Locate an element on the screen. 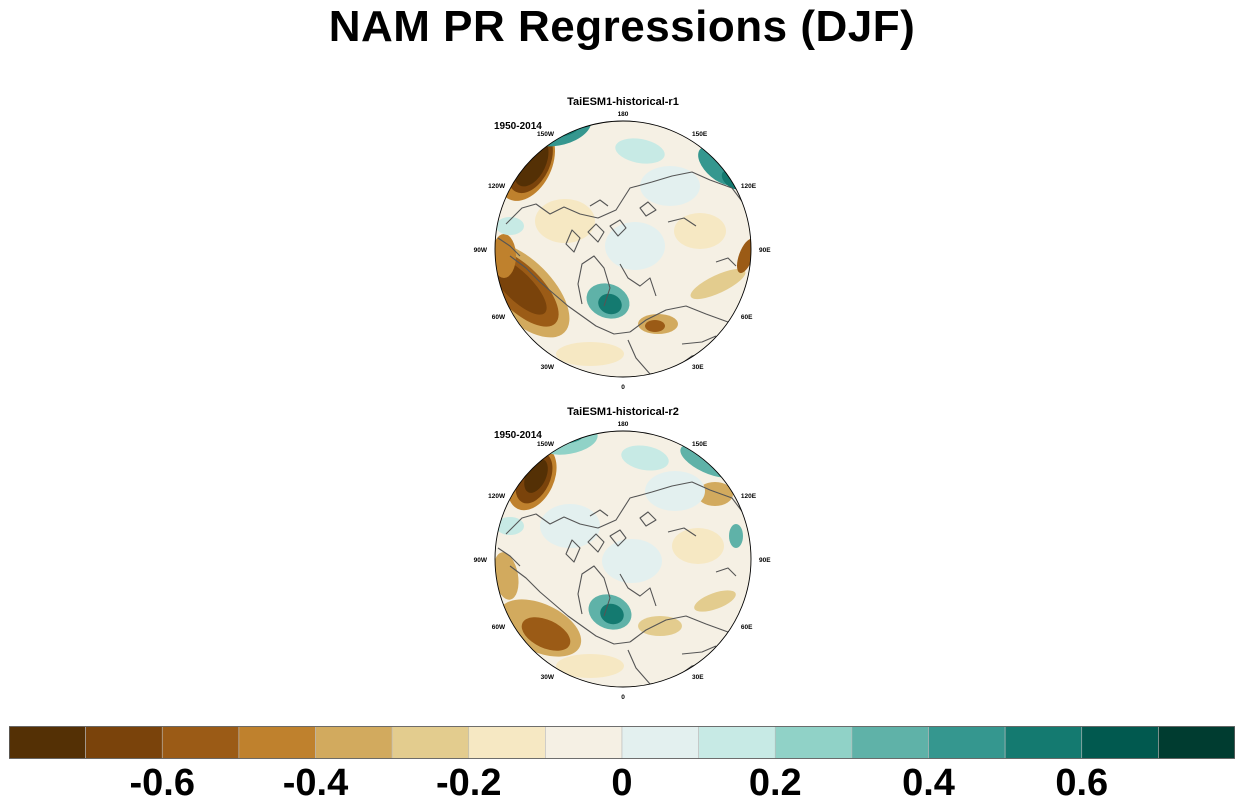  colorbar-tick-label: 0 is located at coordinates (622, 783).